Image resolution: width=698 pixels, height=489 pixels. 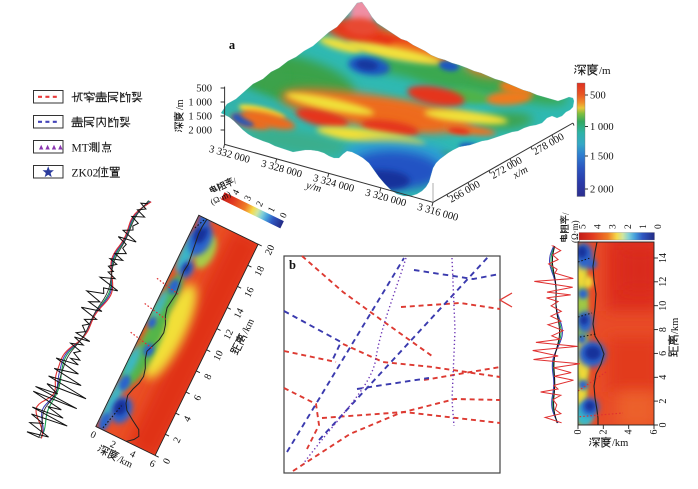 What do you see at coordinates (85, 174) in the screenshot?
I see `svg-text: ZK02` at bounding box center [85, 174].